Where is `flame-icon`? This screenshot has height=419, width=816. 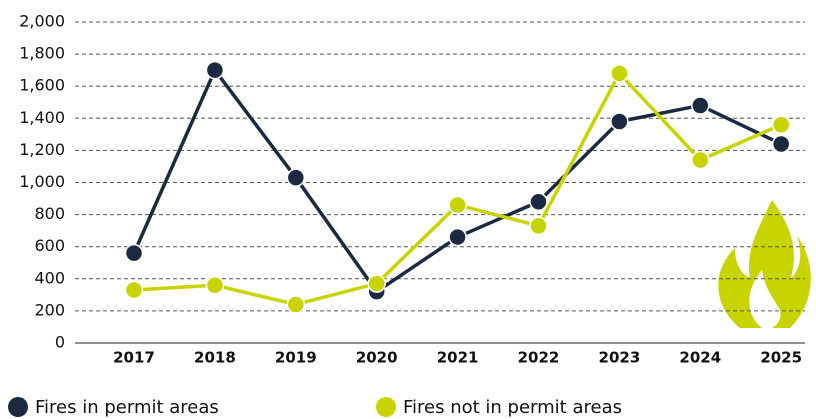
flame-icon is located at coordinates (764, 264).